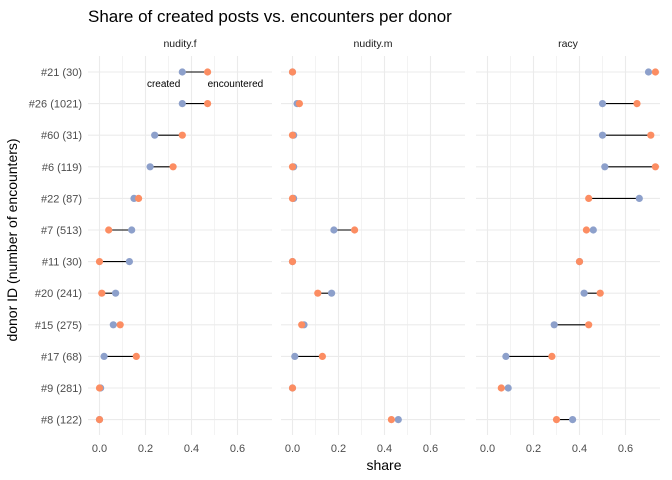 Image resolution: width=672 pixels, height=480 pixels. Describe the element at coordinates (236, 84) in the screenshot. I see `annotation-encountered: encountered` at that location.